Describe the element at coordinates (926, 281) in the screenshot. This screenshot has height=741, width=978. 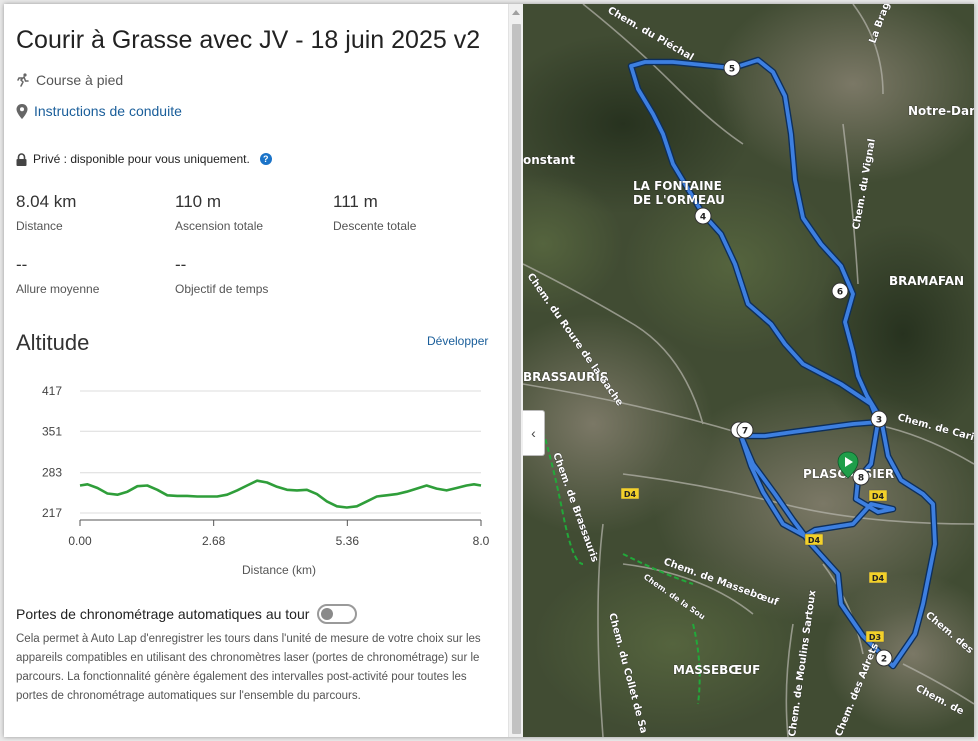
I see `place-label: BRAMAFAN` at that location.